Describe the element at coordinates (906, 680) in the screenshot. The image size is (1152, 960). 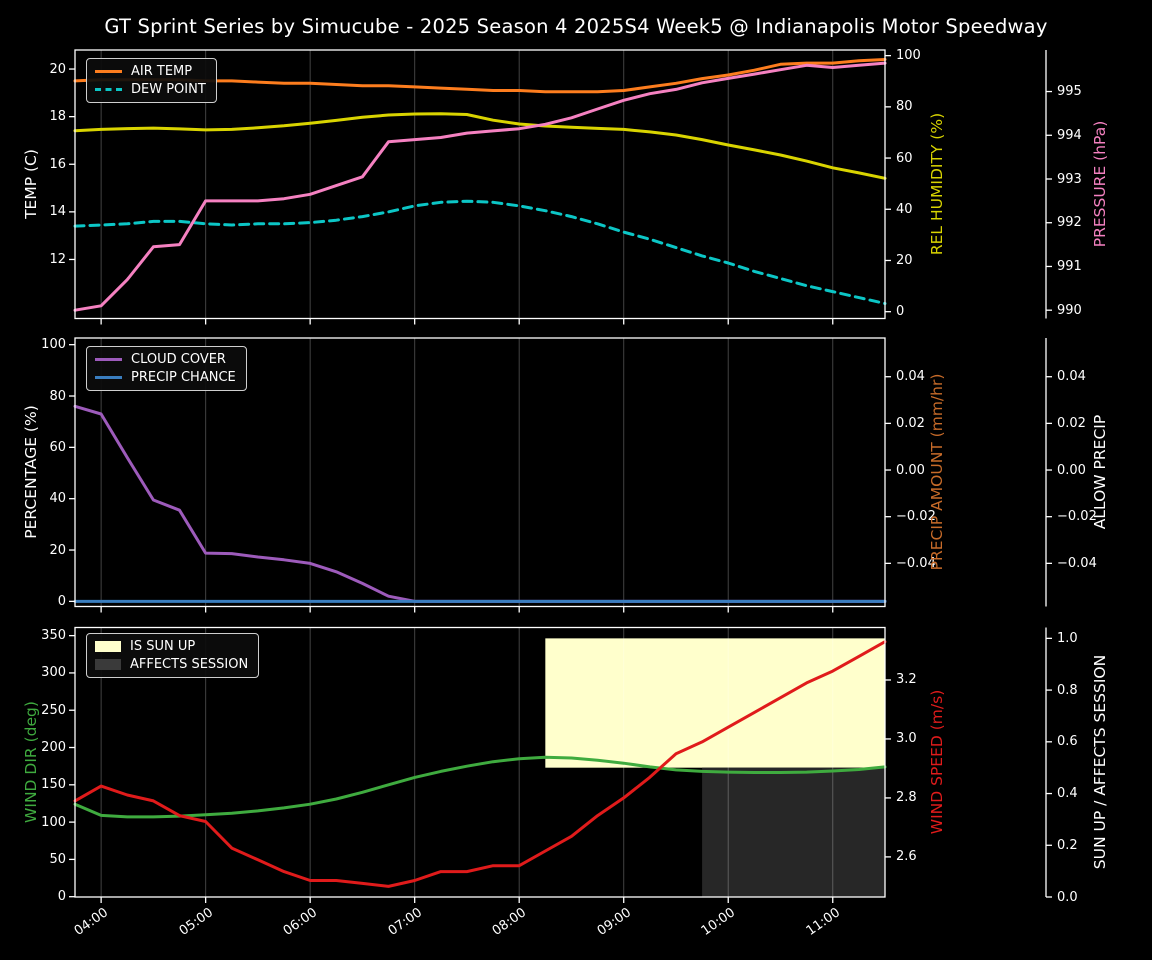
I see `y-tick-label: 3.2` at that location.